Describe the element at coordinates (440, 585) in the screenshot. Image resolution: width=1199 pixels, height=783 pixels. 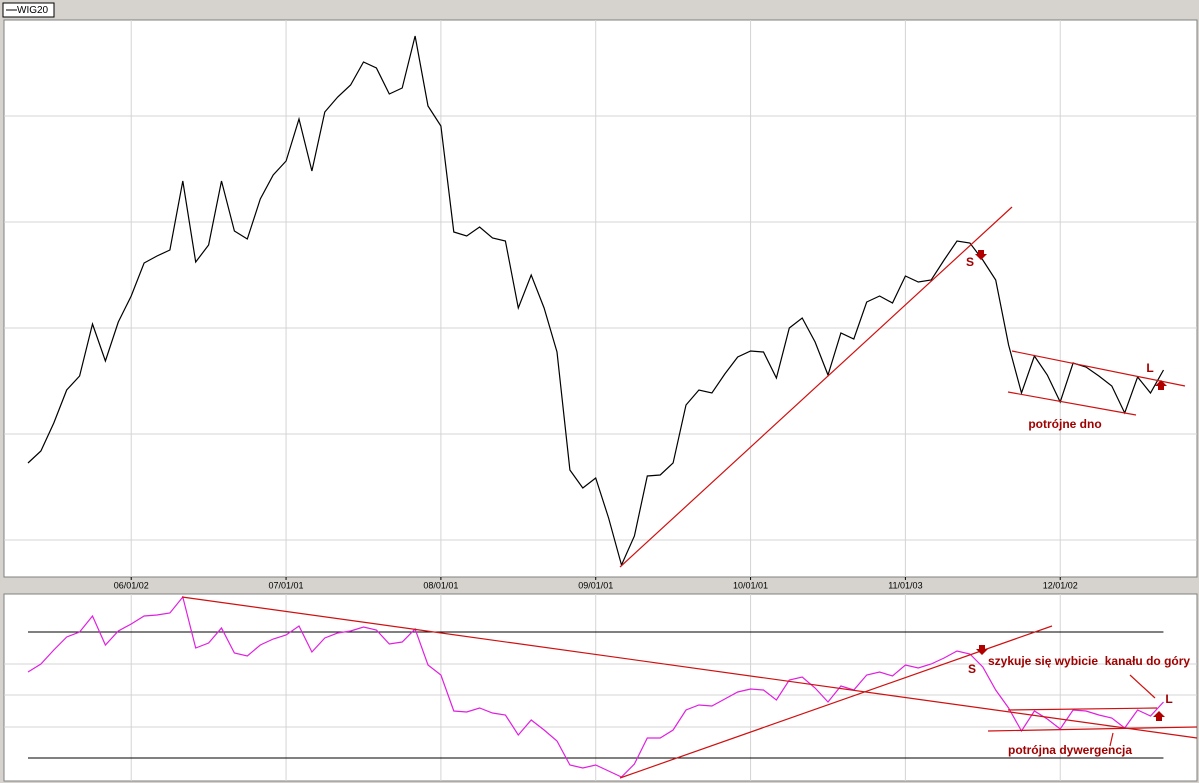
I see `x-tick-label: 08/01/01` at that location.